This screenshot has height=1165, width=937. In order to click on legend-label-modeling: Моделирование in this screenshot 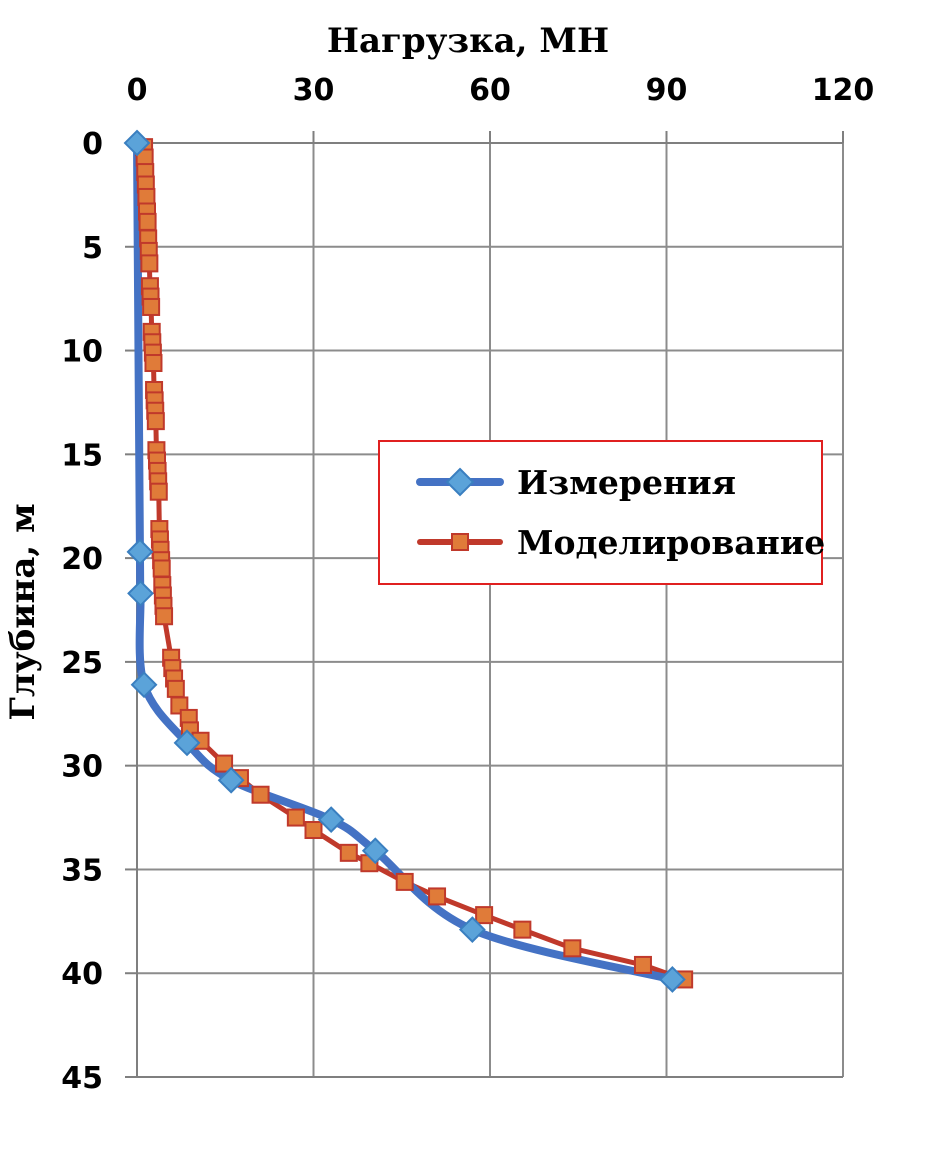, I will do `click(671, 542)`.